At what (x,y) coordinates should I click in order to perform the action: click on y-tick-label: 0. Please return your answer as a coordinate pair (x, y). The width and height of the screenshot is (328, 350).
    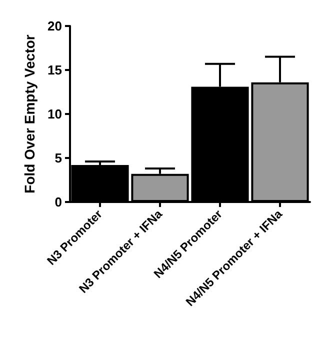
    Looking at the image, I should click on (58, 202).